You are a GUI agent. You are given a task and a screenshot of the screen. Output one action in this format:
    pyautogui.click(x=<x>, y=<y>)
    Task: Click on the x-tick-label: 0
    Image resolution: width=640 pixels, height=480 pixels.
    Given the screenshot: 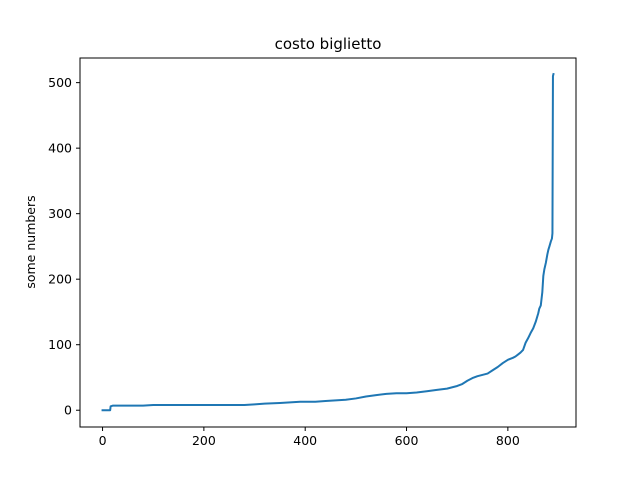 What is the action you would take?
    pyautogui.click(x=103, y=440)
    